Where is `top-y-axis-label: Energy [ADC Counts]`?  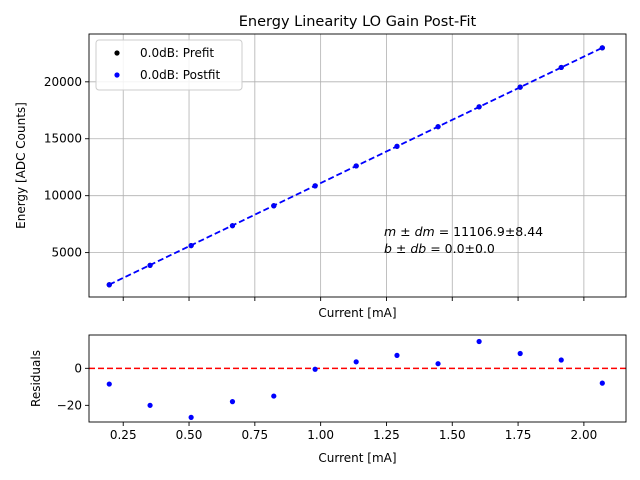
top-y-axis-label: Energy [ADC Counts] is located at coordinates (21, 165).